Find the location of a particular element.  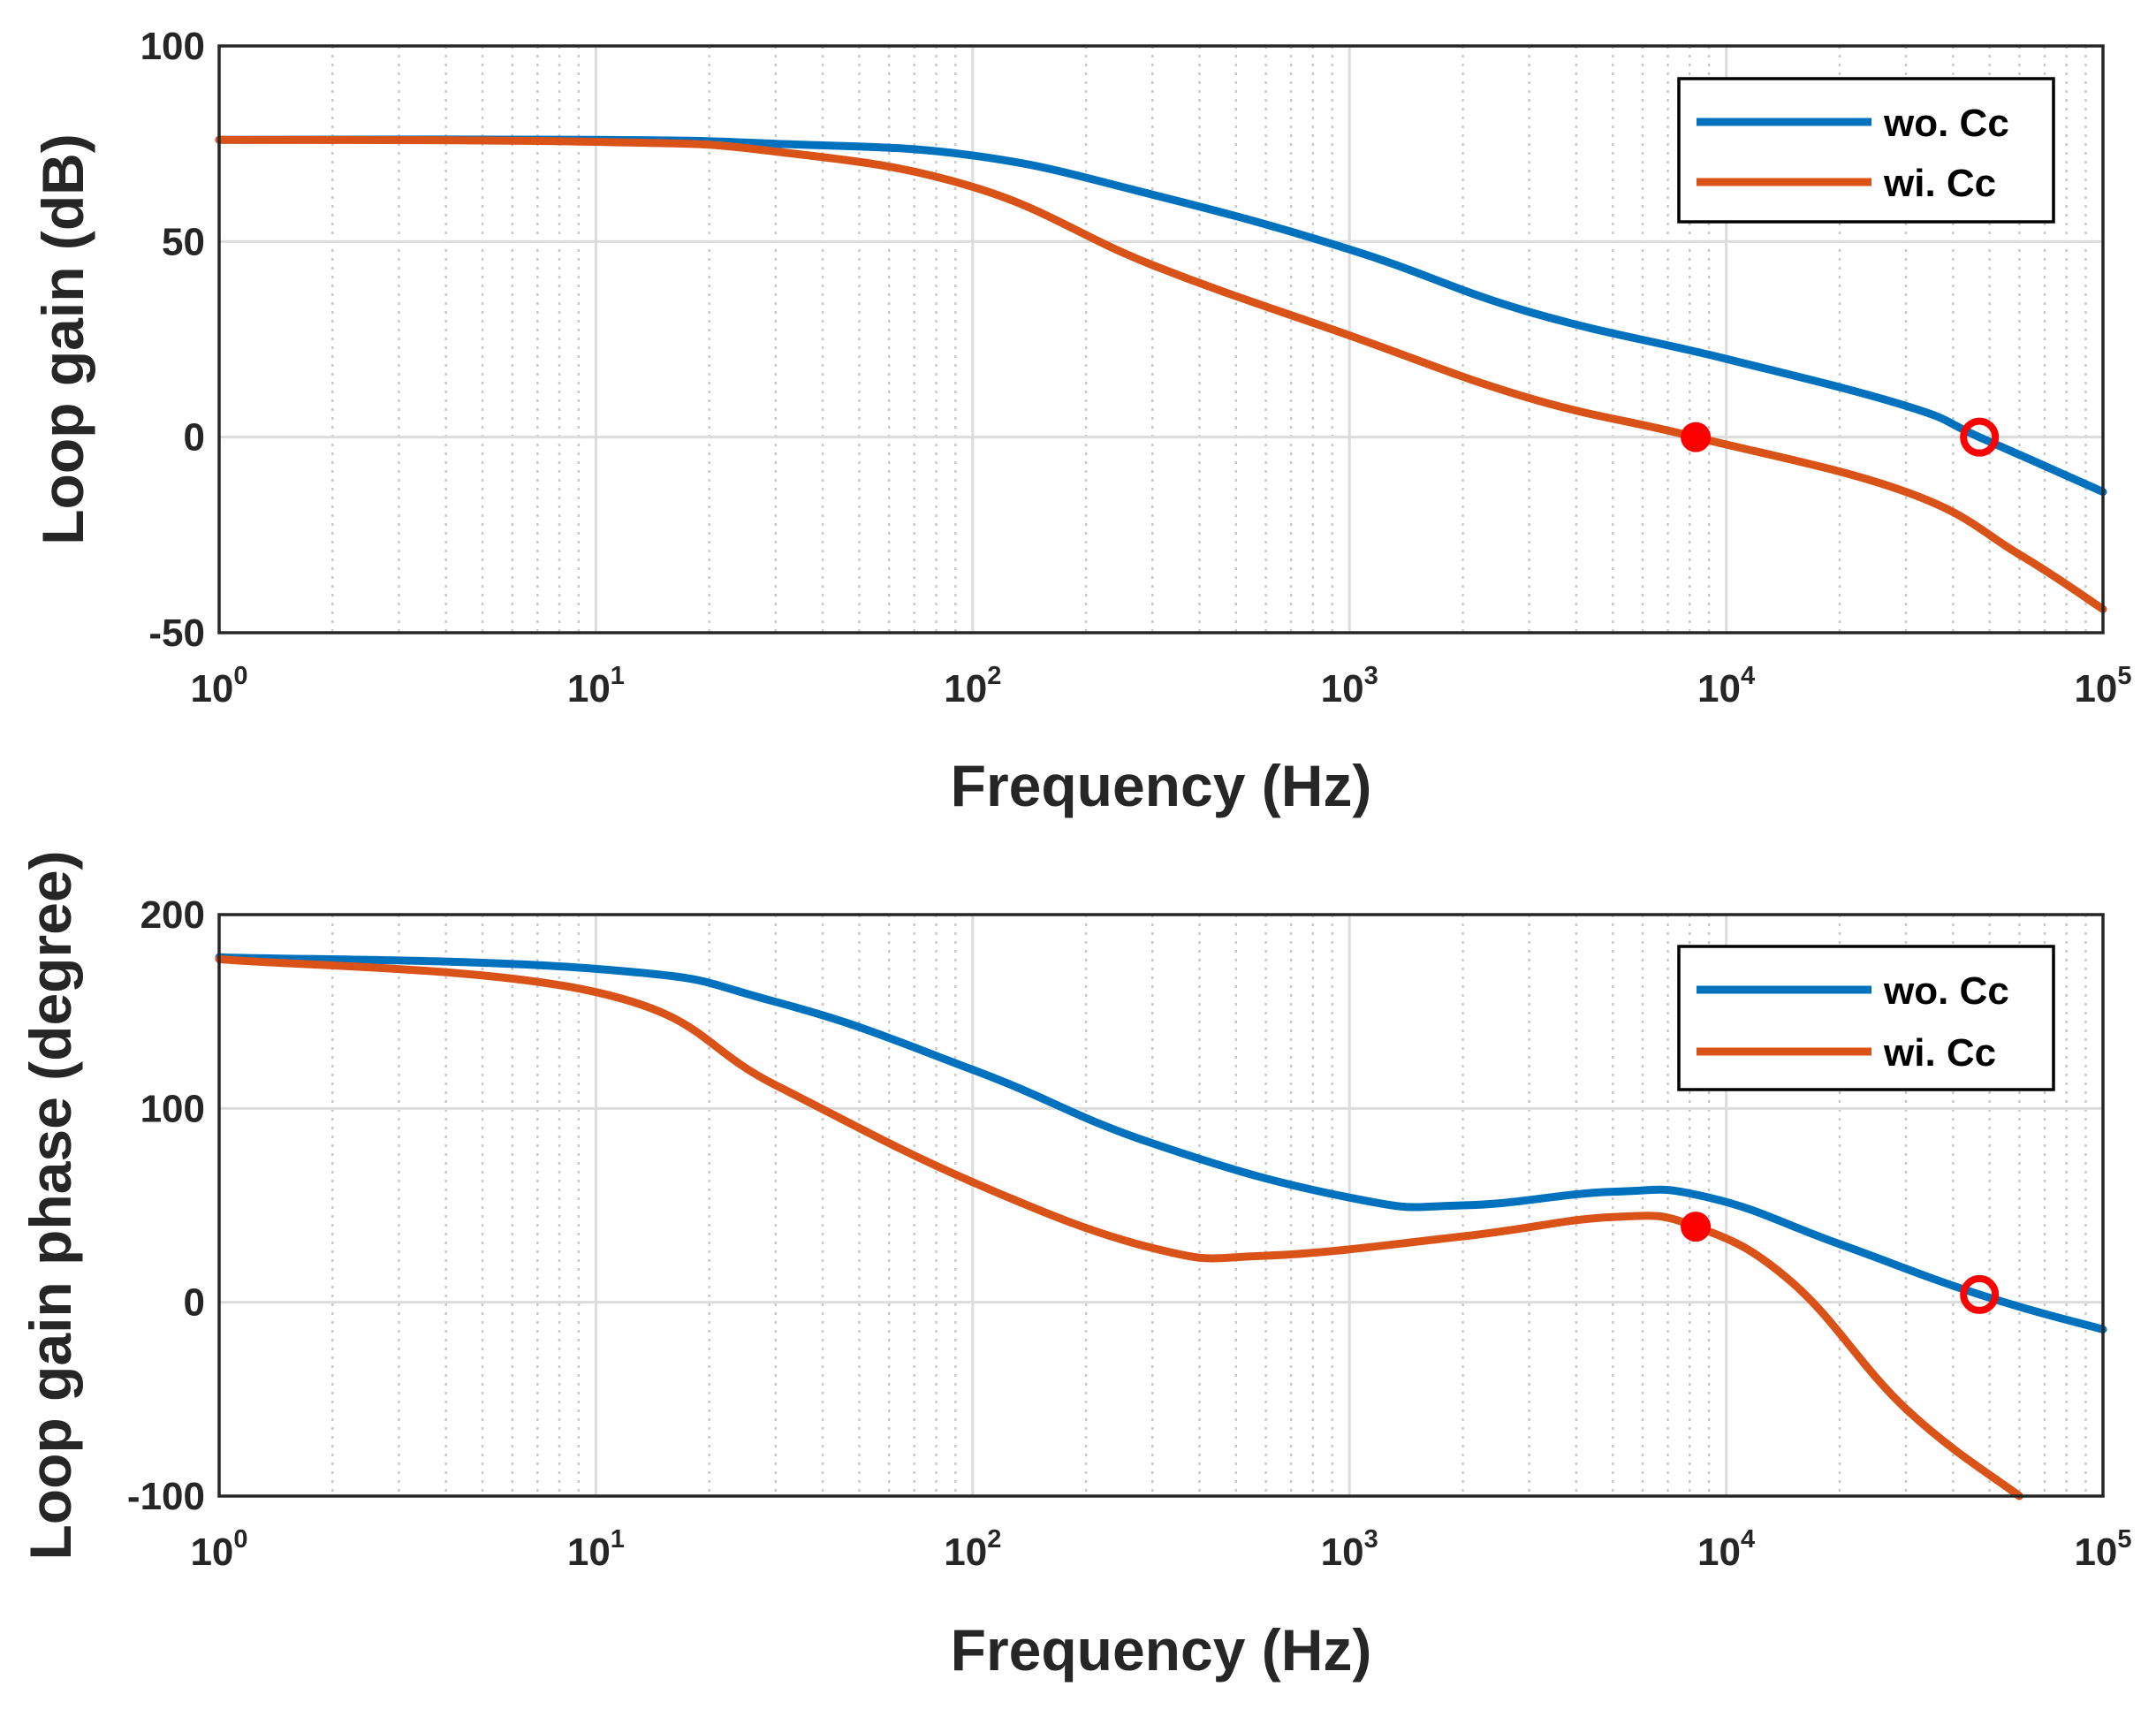

y-tick-labels: -100 0 100 200 is located at coordinates (166, 1206).